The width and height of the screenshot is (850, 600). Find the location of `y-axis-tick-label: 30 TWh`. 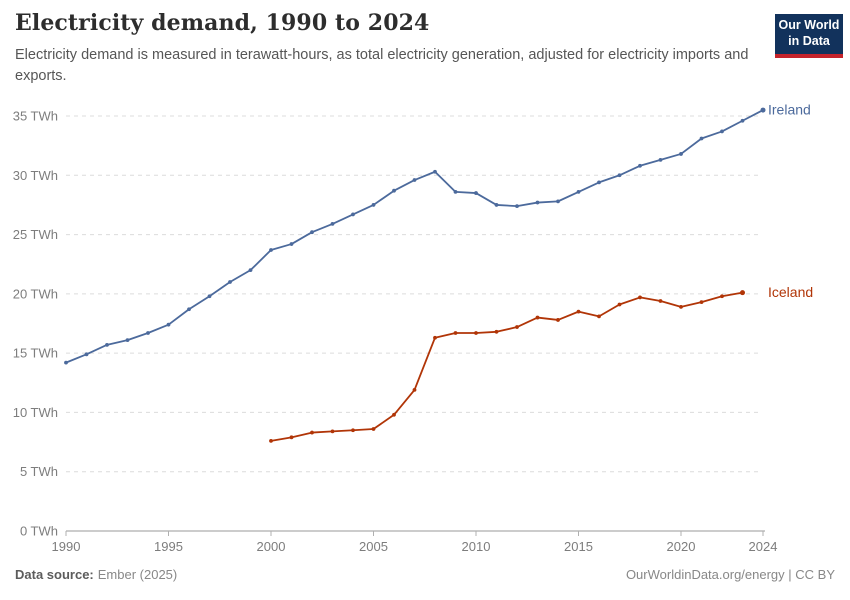

y-axis-tick-label: 30 TWh is located at coordinates (35, 175).